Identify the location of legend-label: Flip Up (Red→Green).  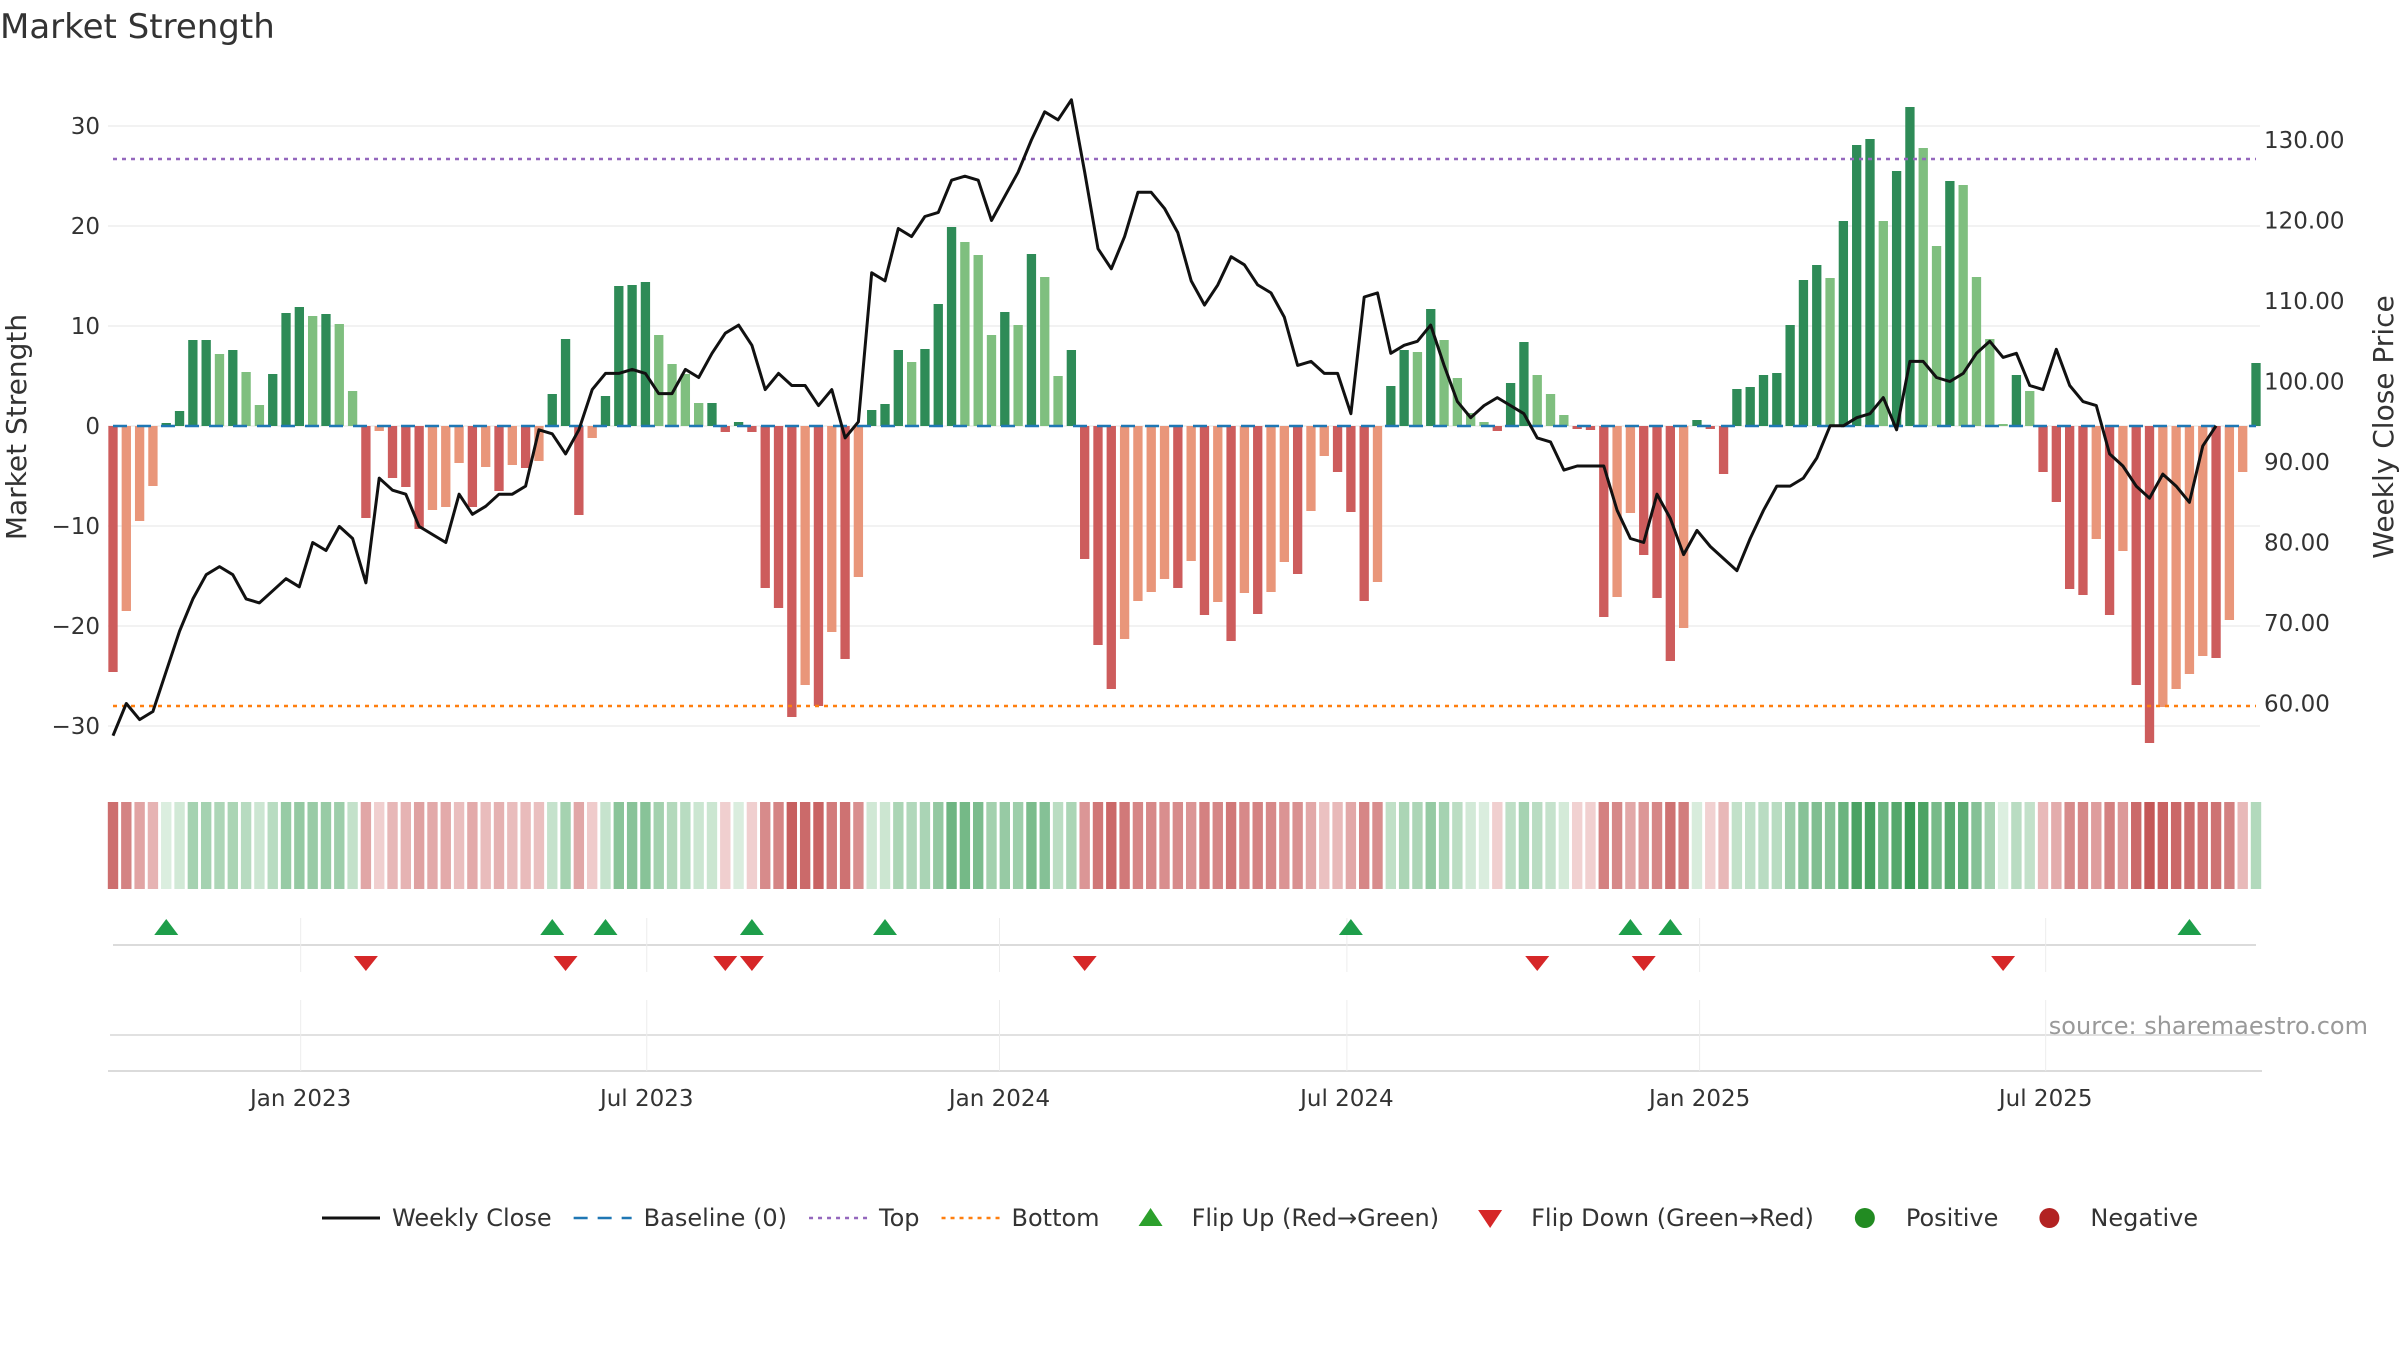
(1316, 1218).